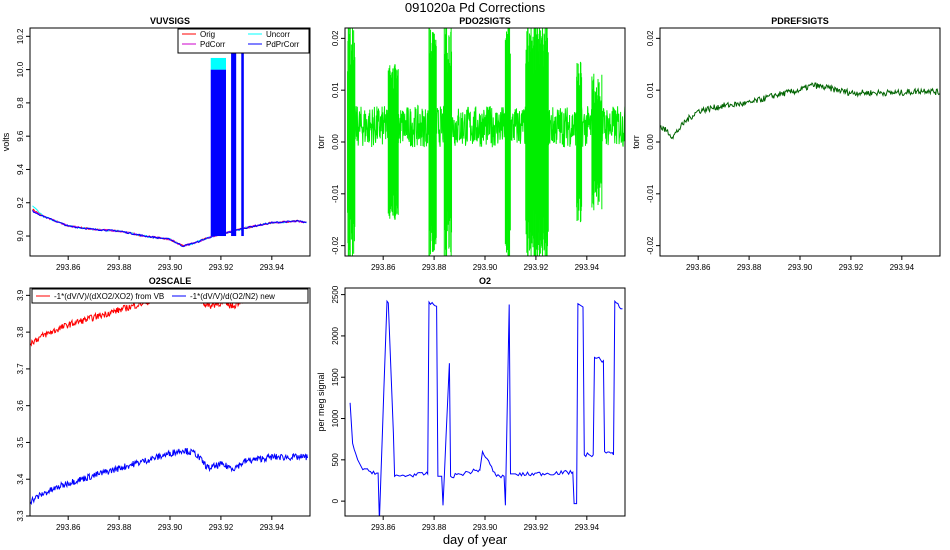  What do you see at coordinates (20, 369) in the screenshot?
I see `y-tick-label: 3.7` at bounding box center [20, 369].